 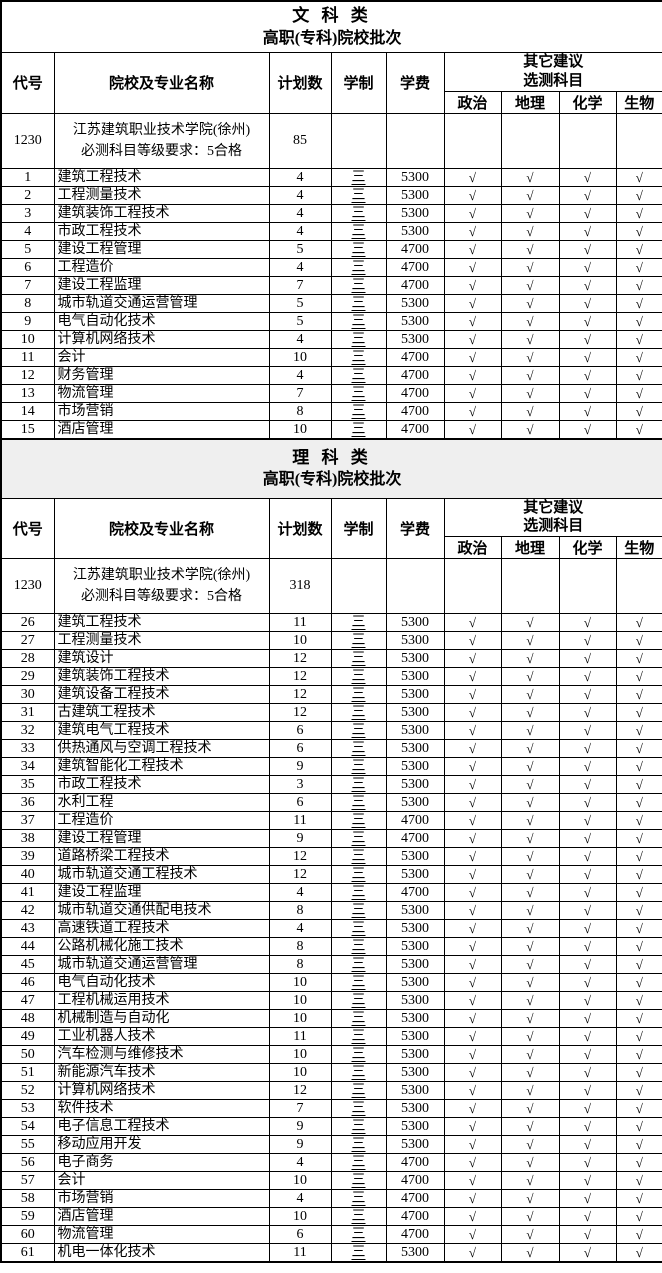 I want to click on major-name: 建筑装饰工程技术, so click(x=161, y=213).